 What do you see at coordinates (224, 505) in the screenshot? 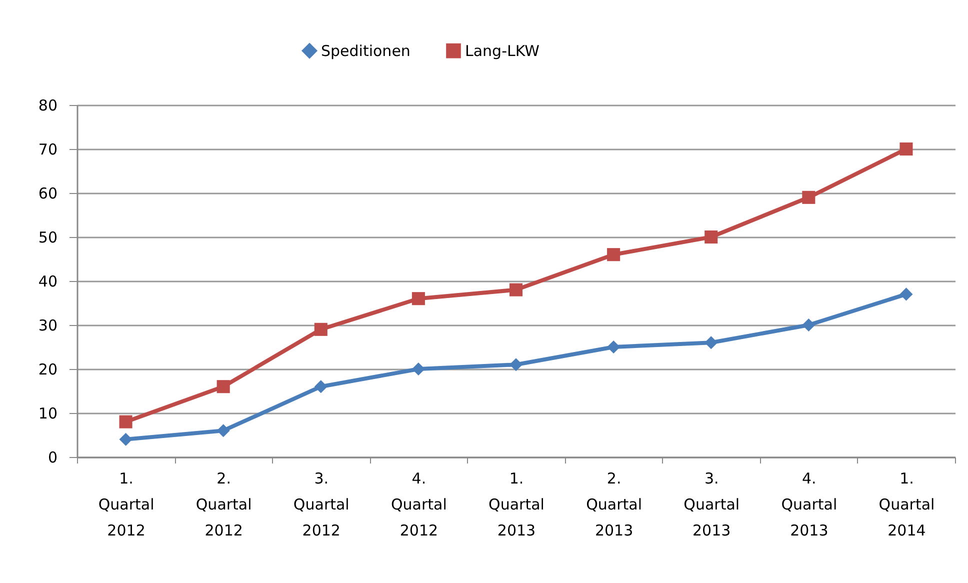
I see `x-tick-label: 2. Quartal 2012` at bounding box center [224, 505].